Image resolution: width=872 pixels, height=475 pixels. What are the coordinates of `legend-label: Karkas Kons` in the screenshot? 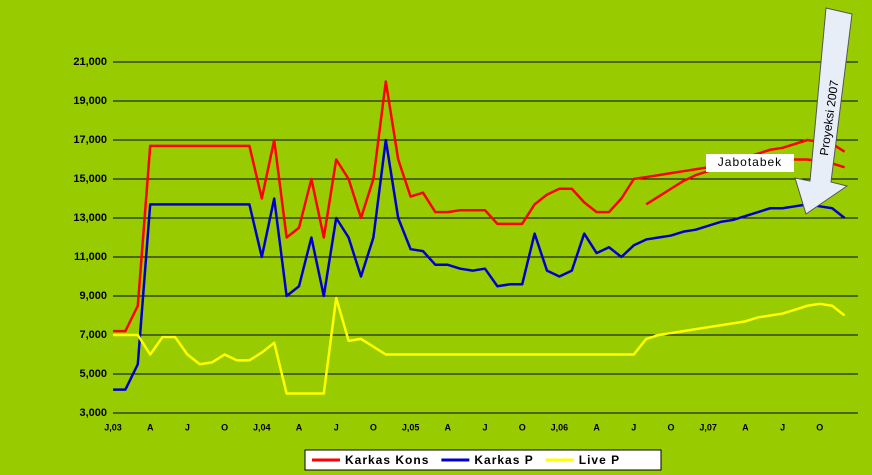 It's located at (387, 460).